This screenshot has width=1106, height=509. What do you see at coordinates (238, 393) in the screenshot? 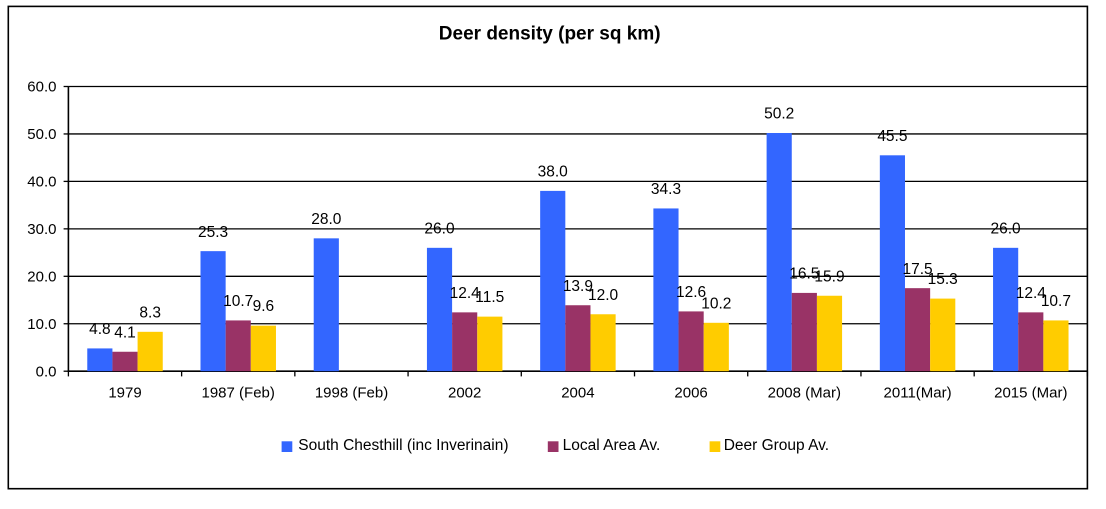
I see `svg-text: 1987 (Feb)` at bounding box center [238, 393].